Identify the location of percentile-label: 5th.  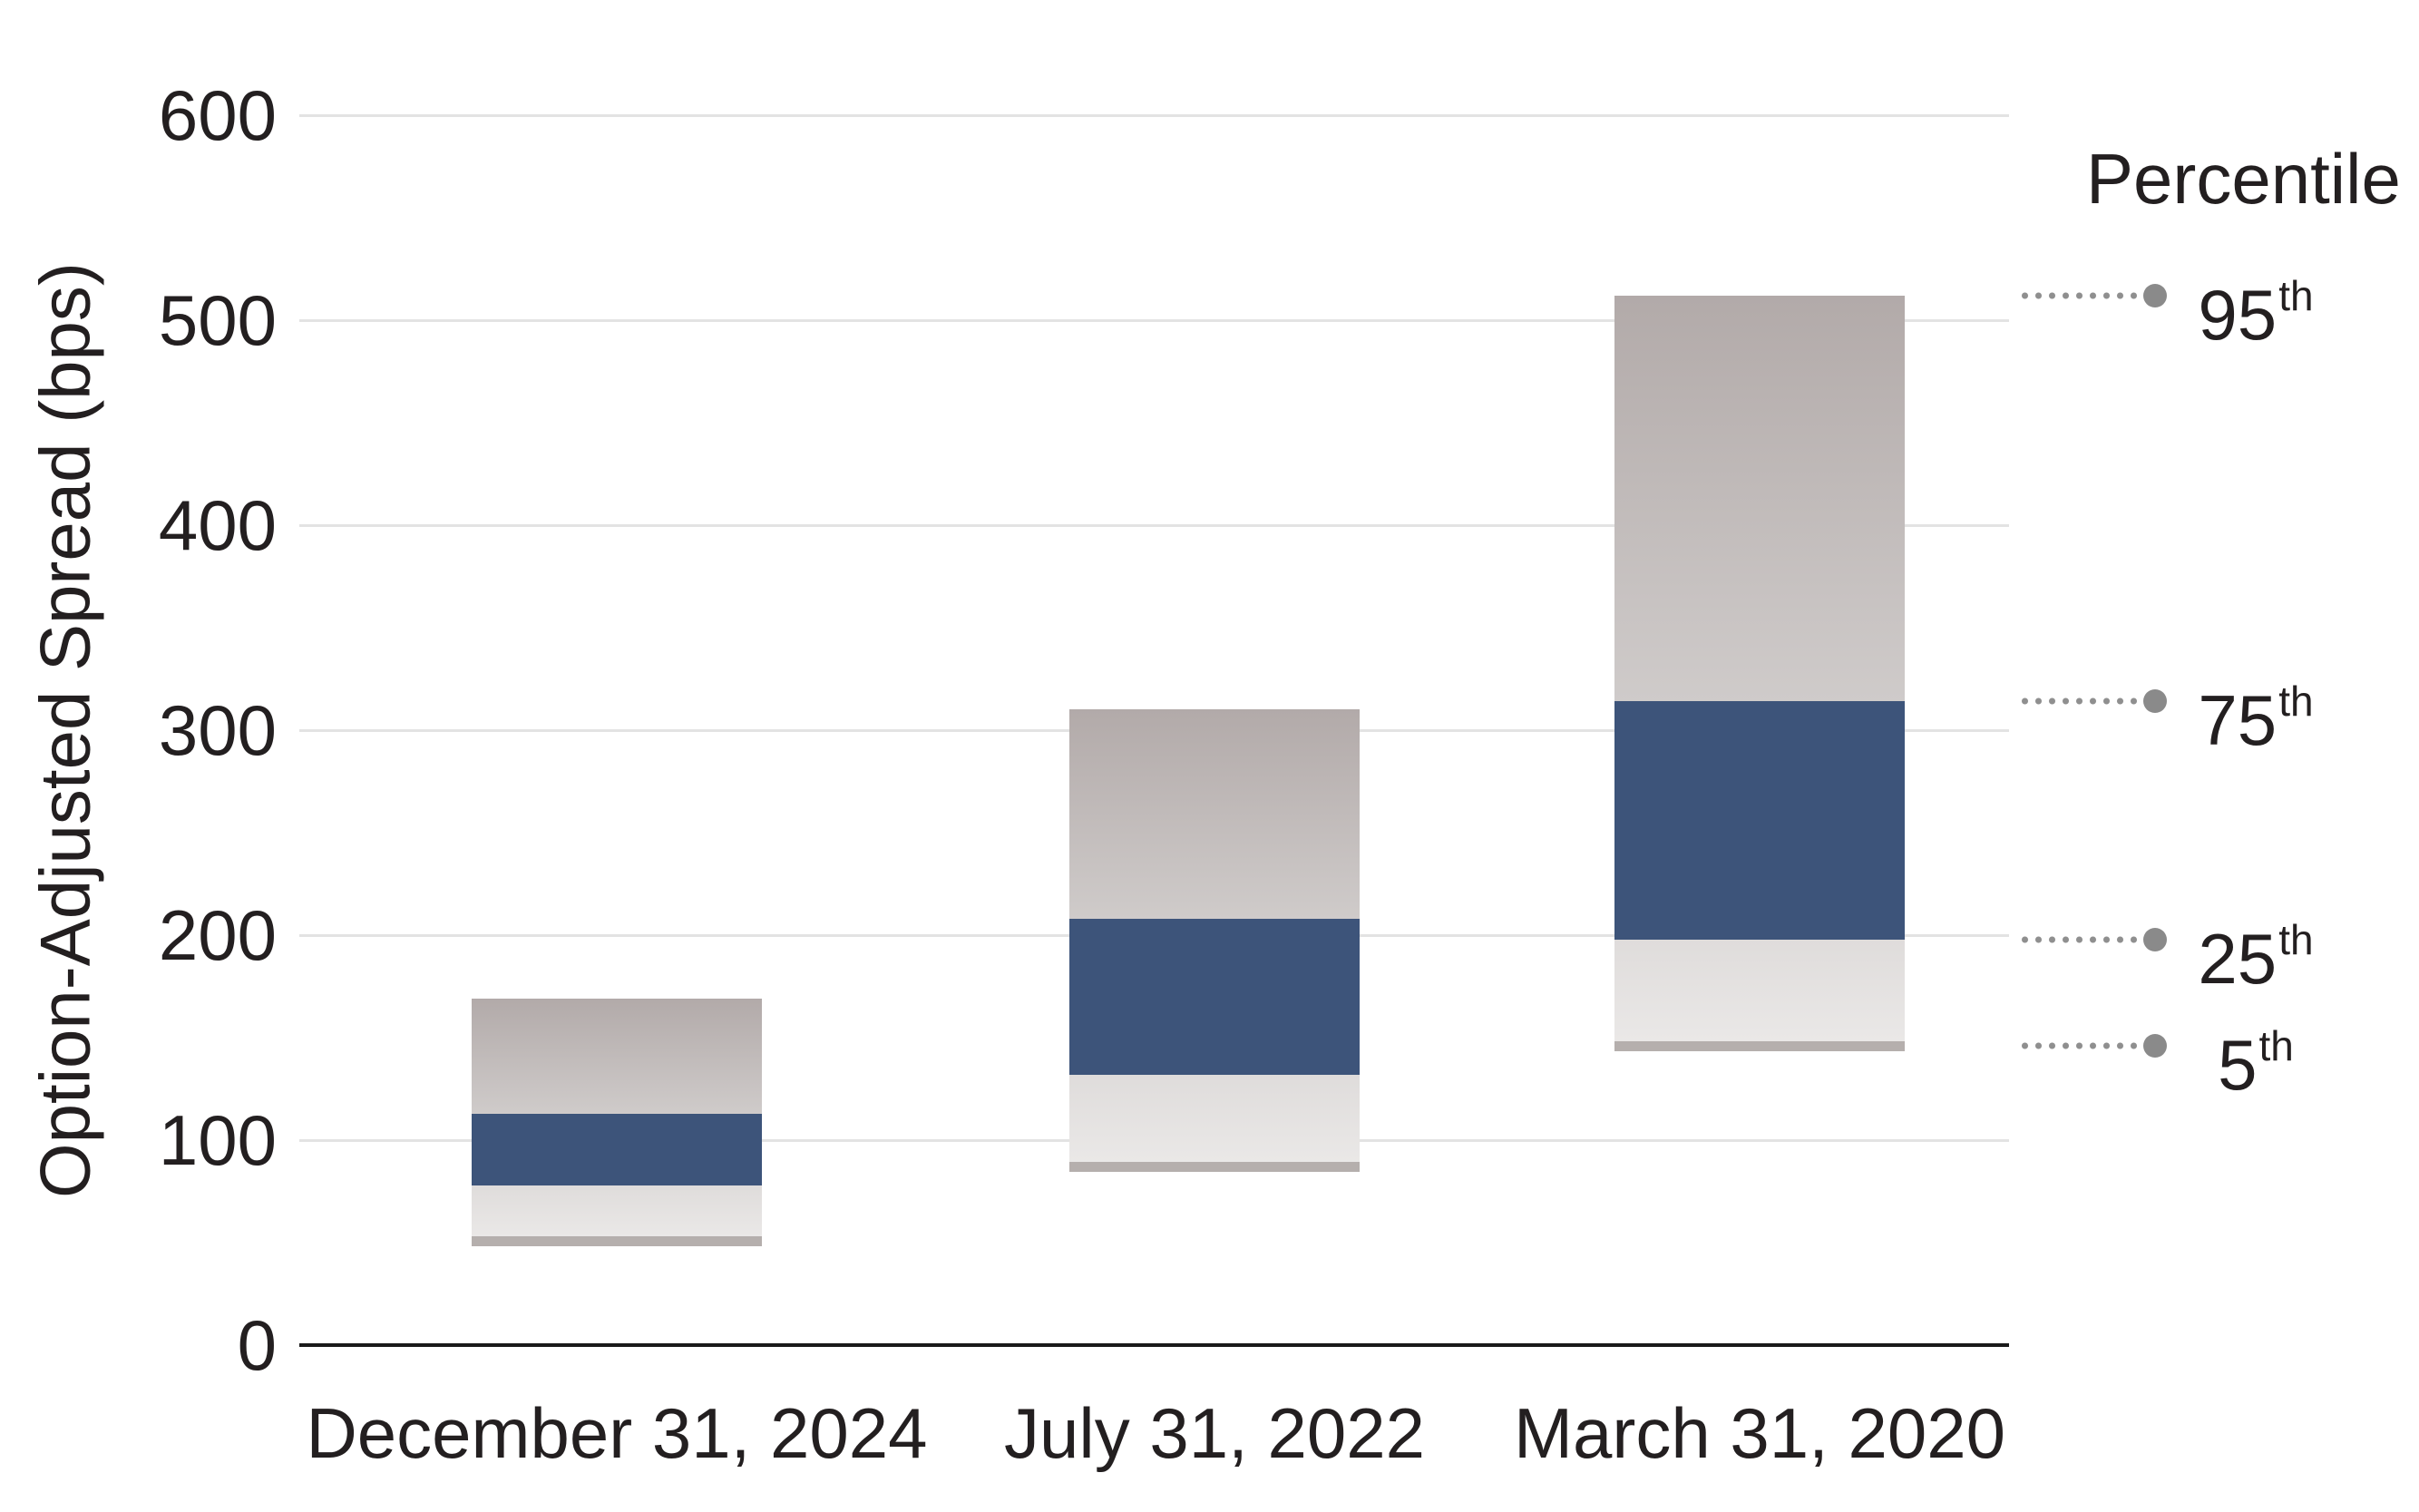
(2256, 1052).